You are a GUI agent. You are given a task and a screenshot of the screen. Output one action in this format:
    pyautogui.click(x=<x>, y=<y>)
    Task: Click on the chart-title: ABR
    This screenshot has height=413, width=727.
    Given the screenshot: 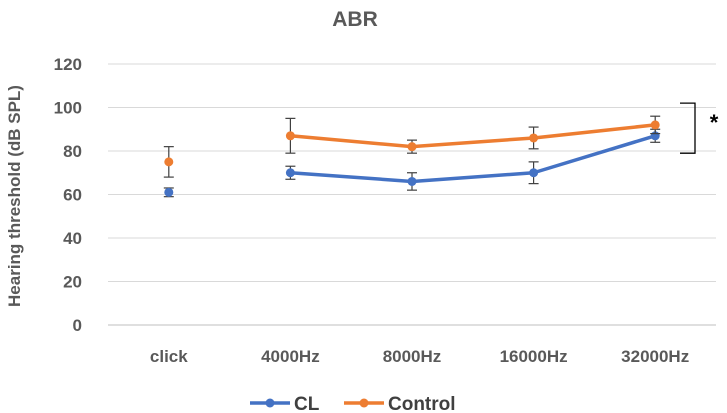 What is the action you would take?
    pyautogui.click(x=355, y=19)
    